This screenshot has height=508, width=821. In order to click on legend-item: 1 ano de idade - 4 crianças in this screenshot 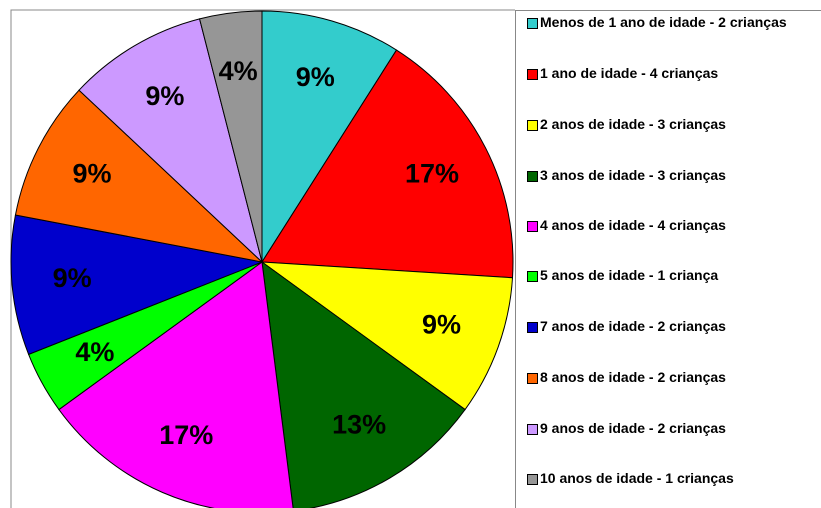, I will do `click(664, 73)`.